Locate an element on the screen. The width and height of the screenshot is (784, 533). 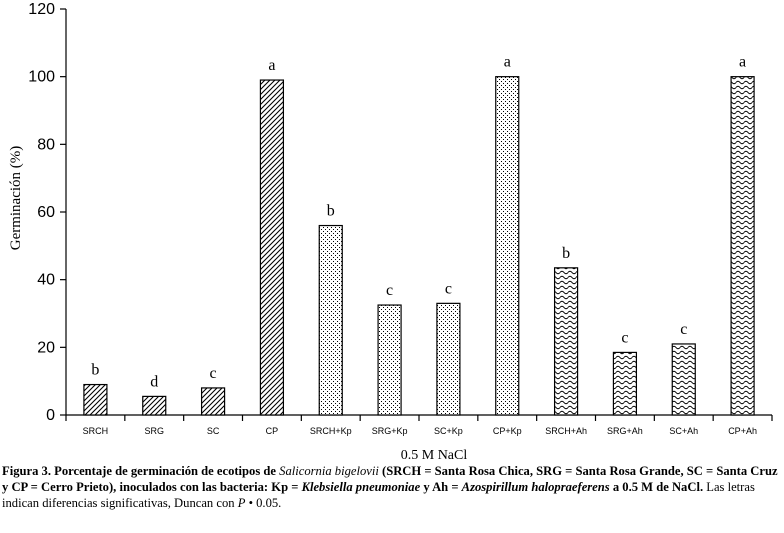
bar-cp-kp is located at coordinates (507, 246).